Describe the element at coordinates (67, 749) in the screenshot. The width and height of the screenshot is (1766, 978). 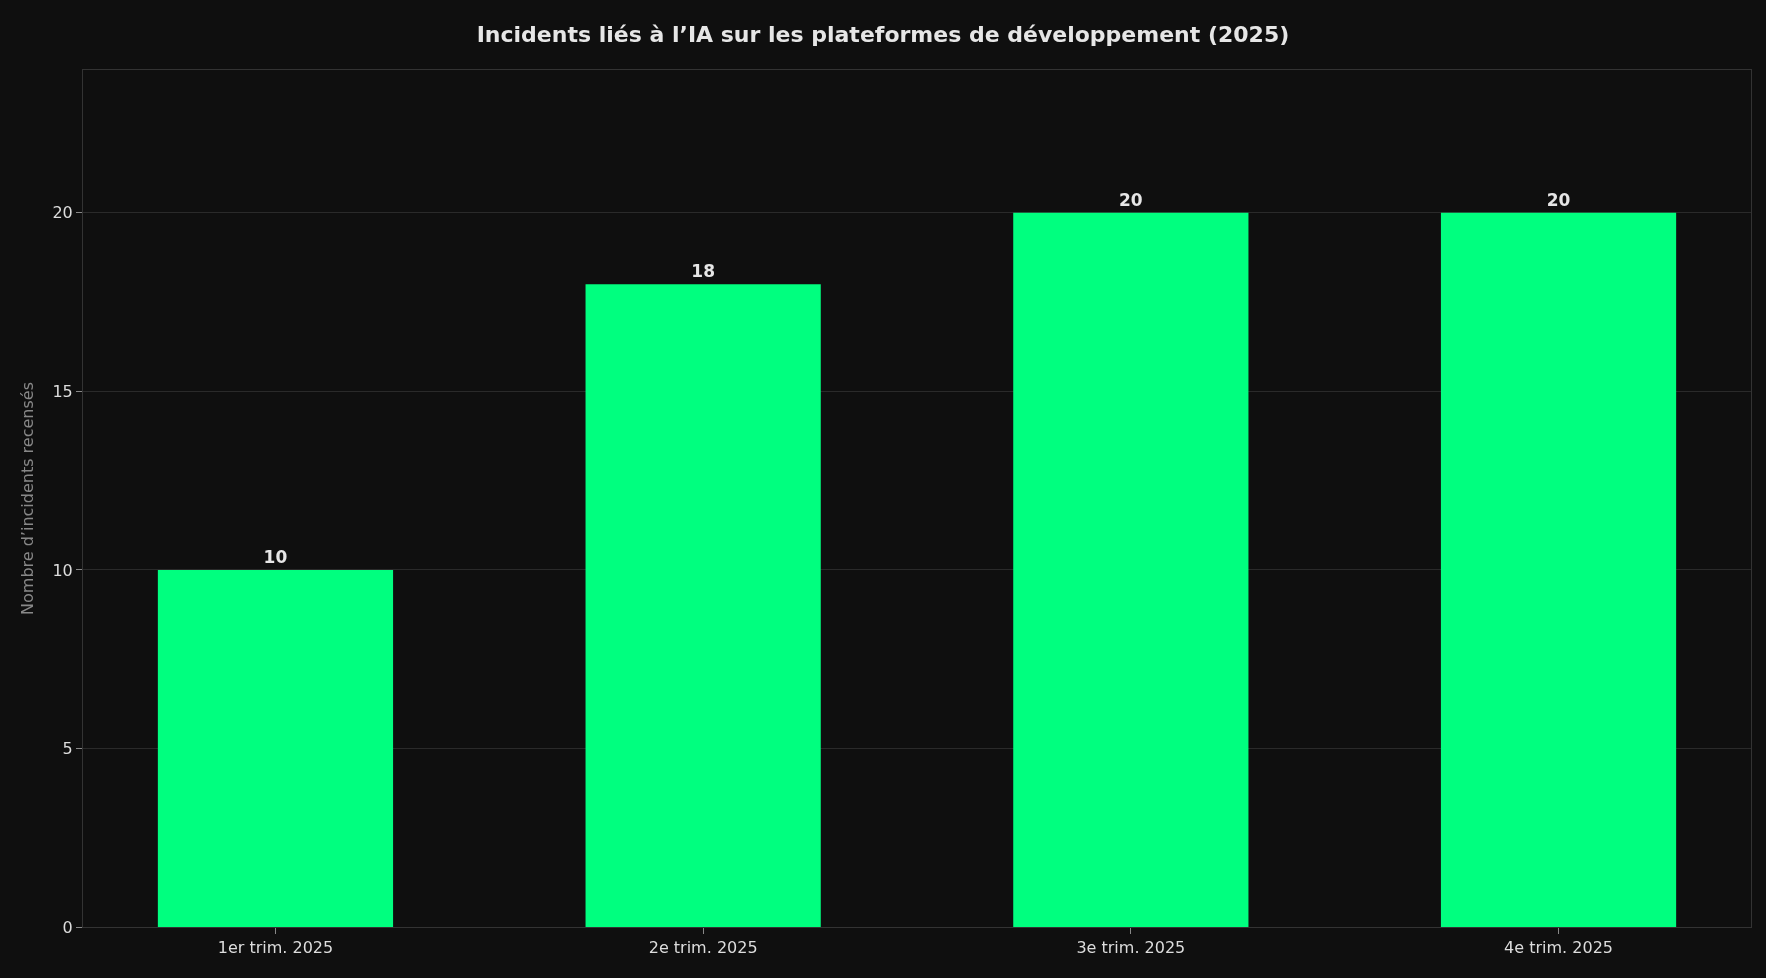
I see `y-tick-label: 5` at that location.